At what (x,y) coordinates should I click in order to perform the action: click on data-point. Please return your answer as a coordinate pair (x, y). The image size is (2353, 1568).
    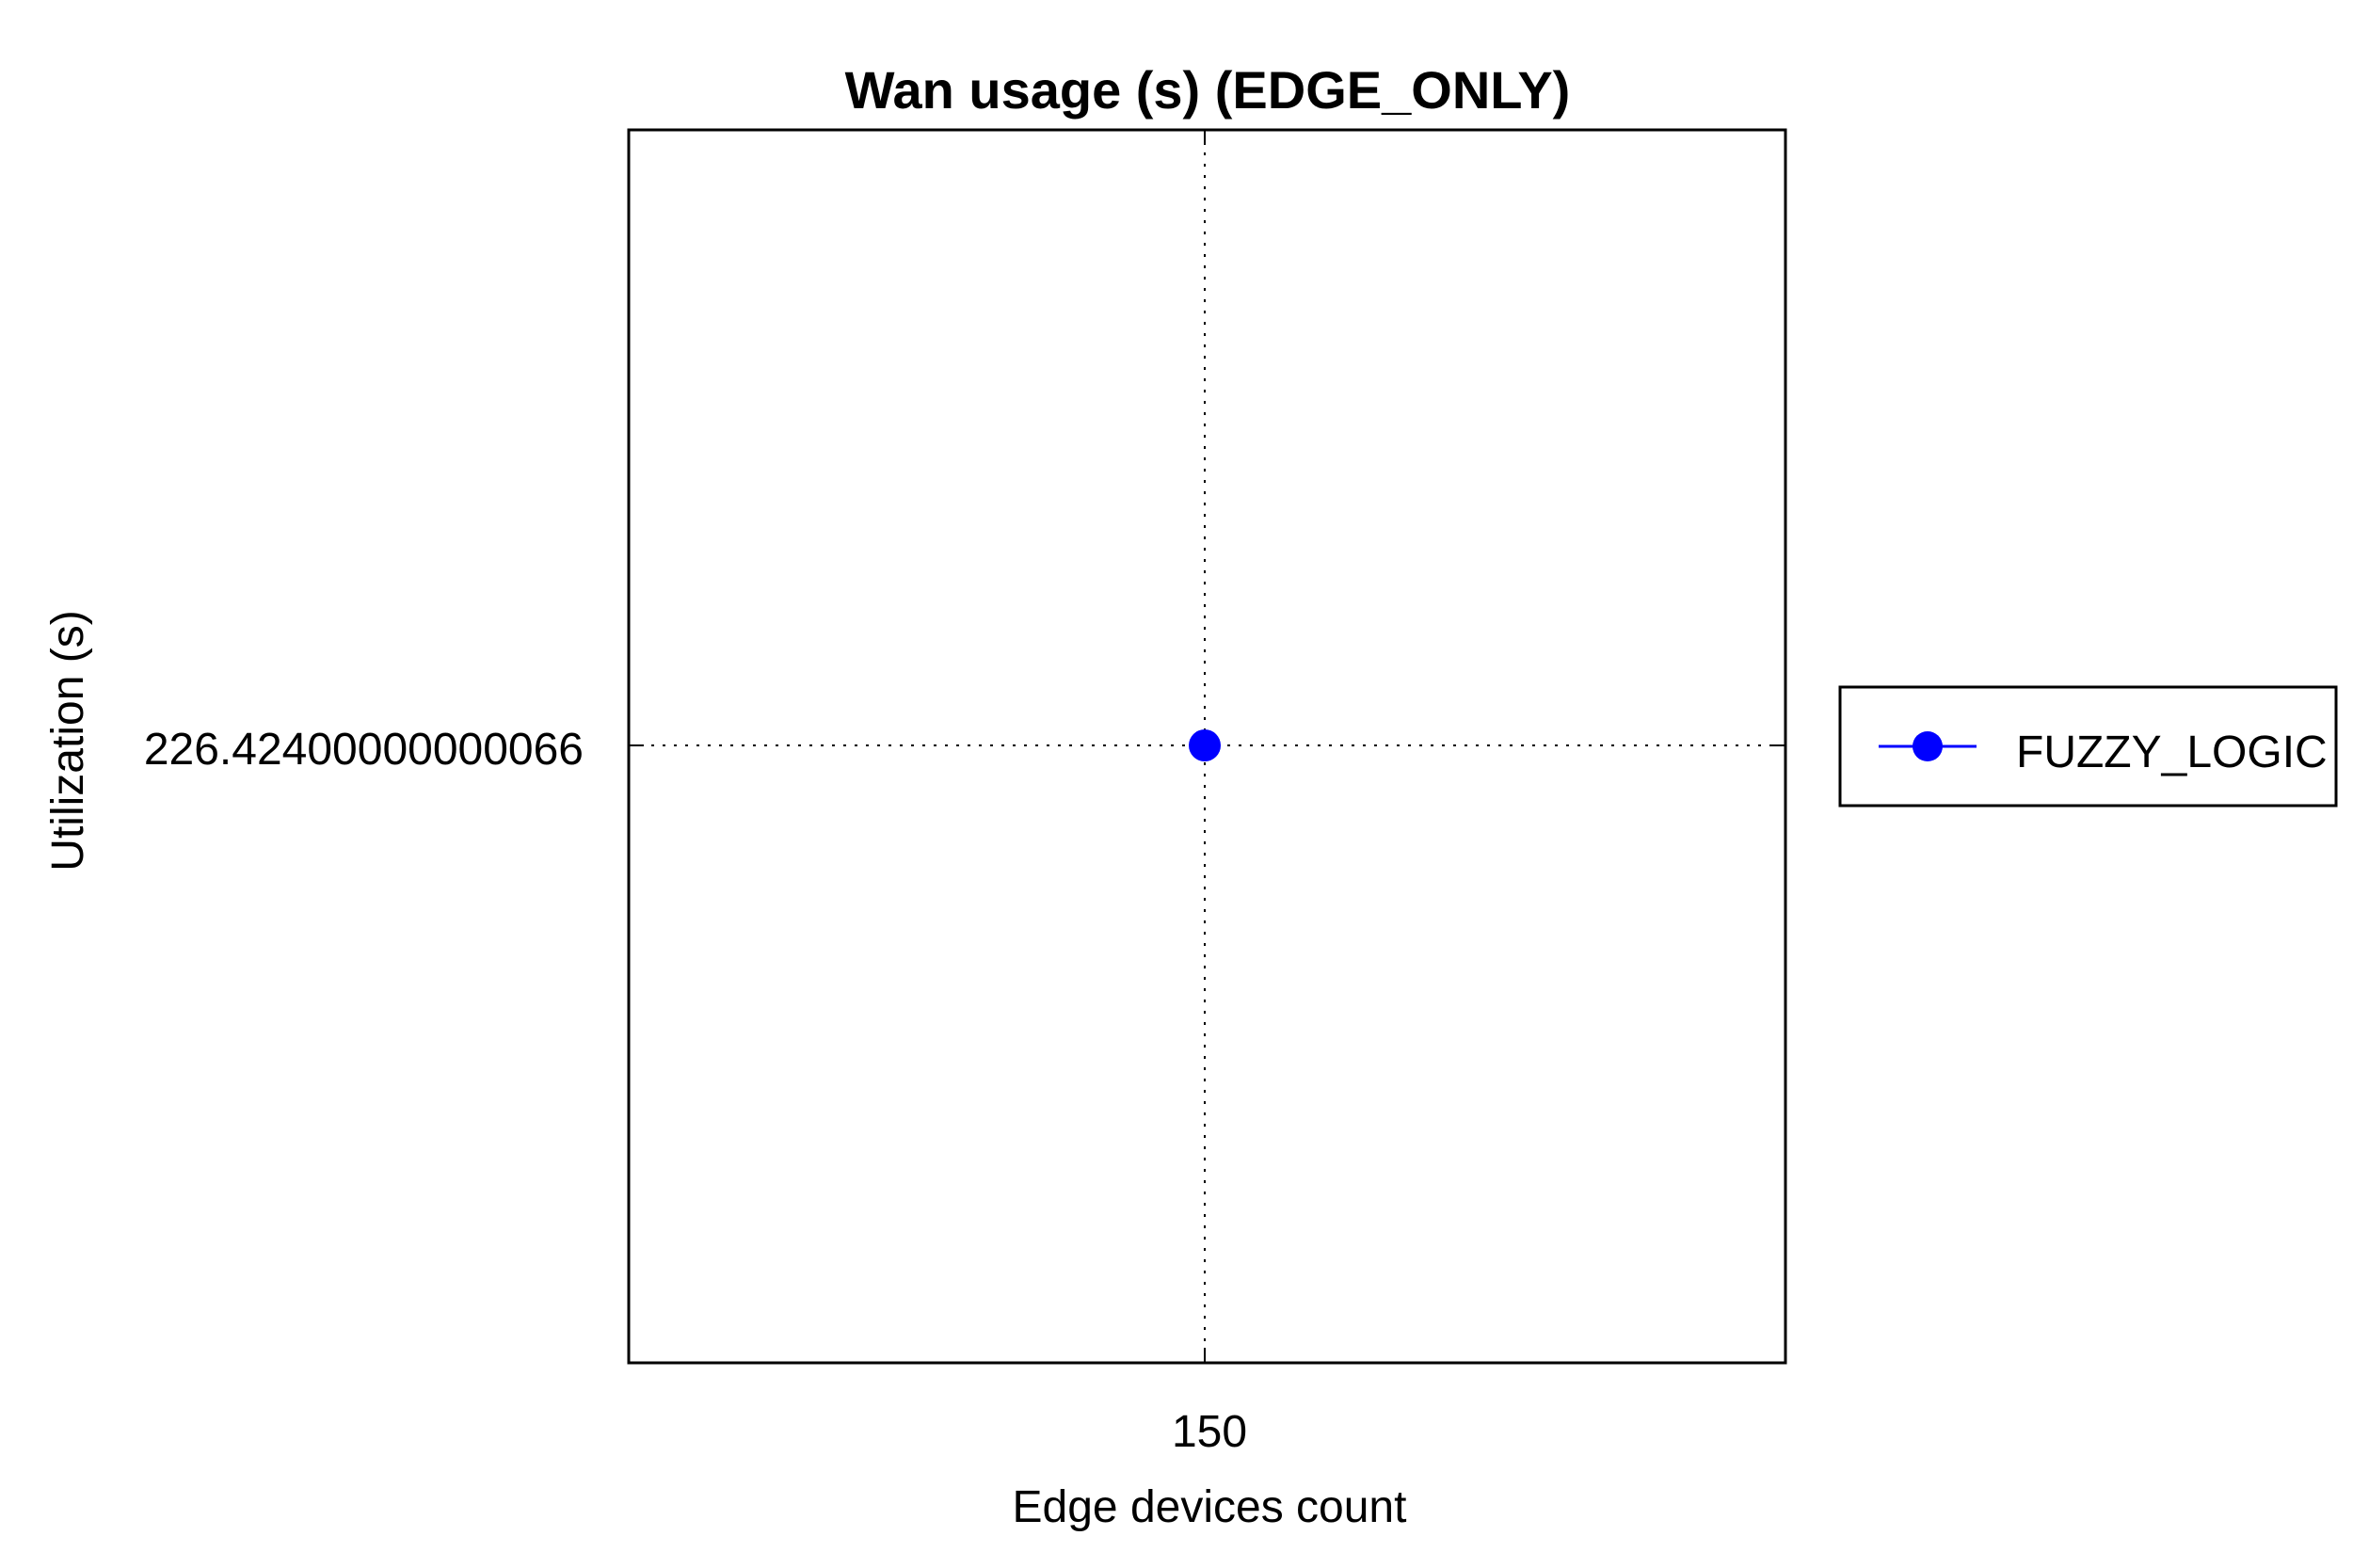
    Looking at the image, I should click on (1205, 745).